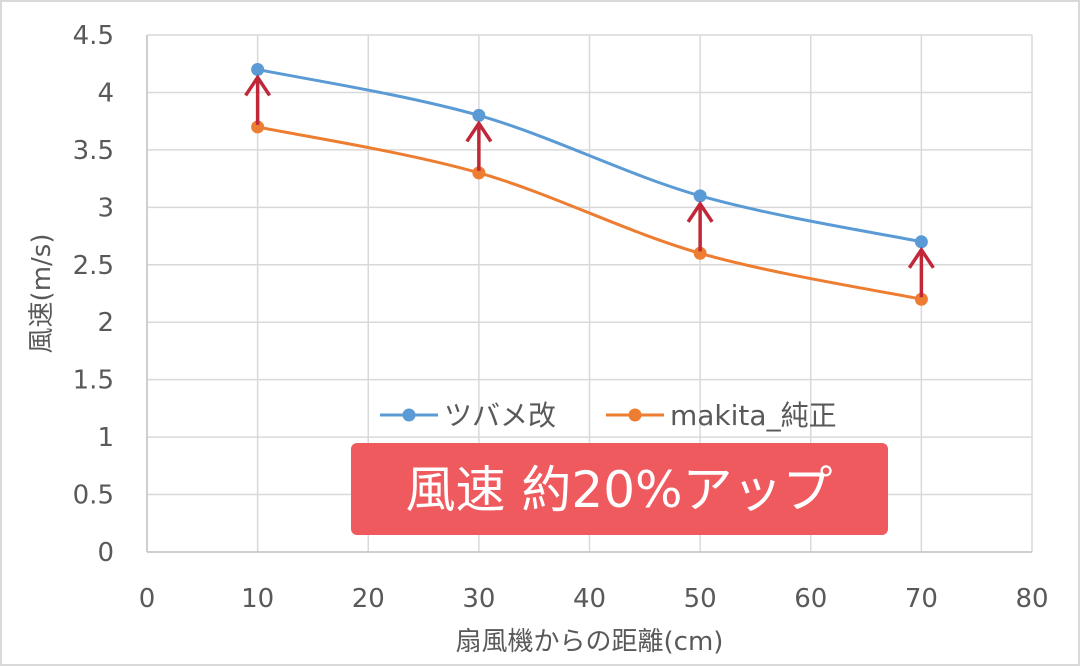 The height and width of the screenshot is (666, 1080). I want to click on x-tick-label: 20, so click(368, 599).